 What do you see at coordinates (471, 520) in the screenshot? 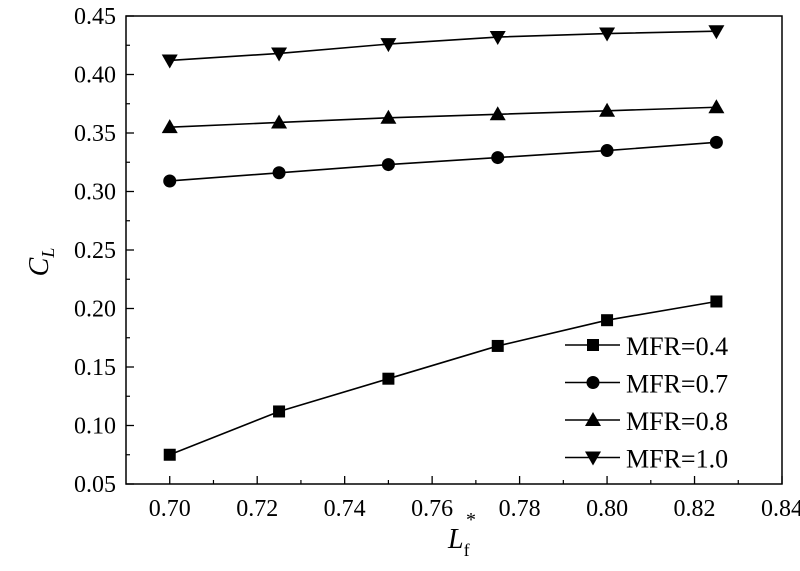
I see `x-axis-label-superscript: *` at bounding box center [471, 520].